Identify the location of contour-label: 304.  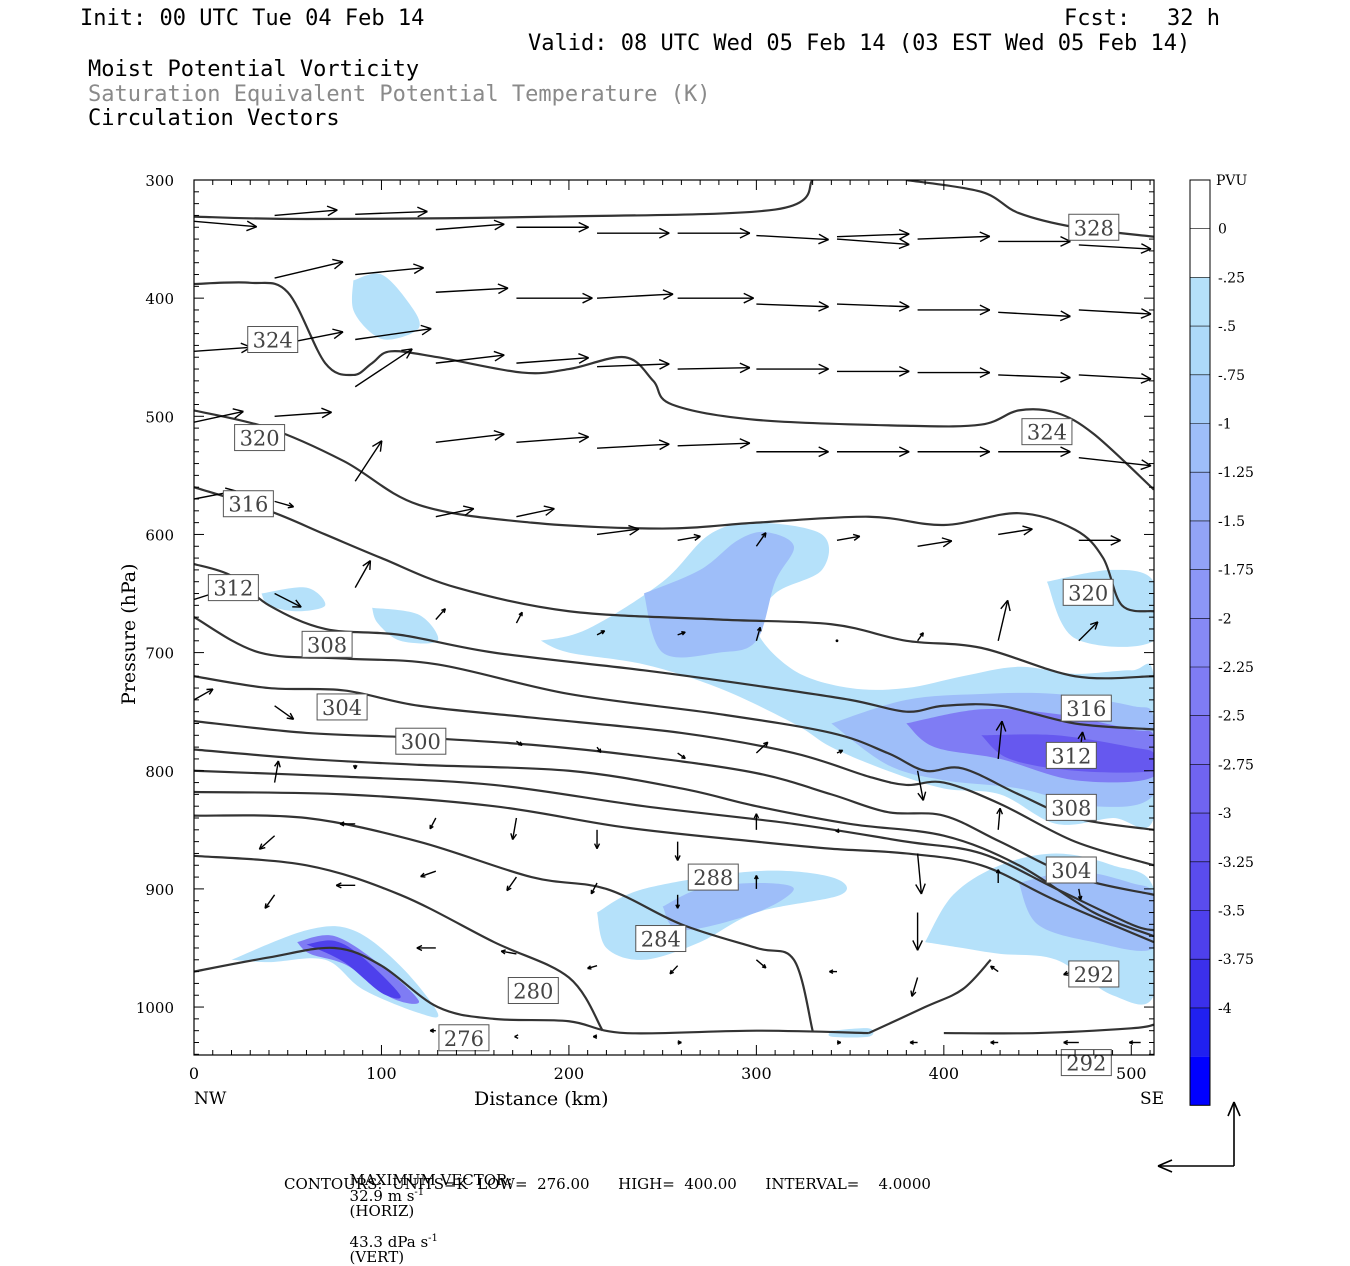
(1071, 870).